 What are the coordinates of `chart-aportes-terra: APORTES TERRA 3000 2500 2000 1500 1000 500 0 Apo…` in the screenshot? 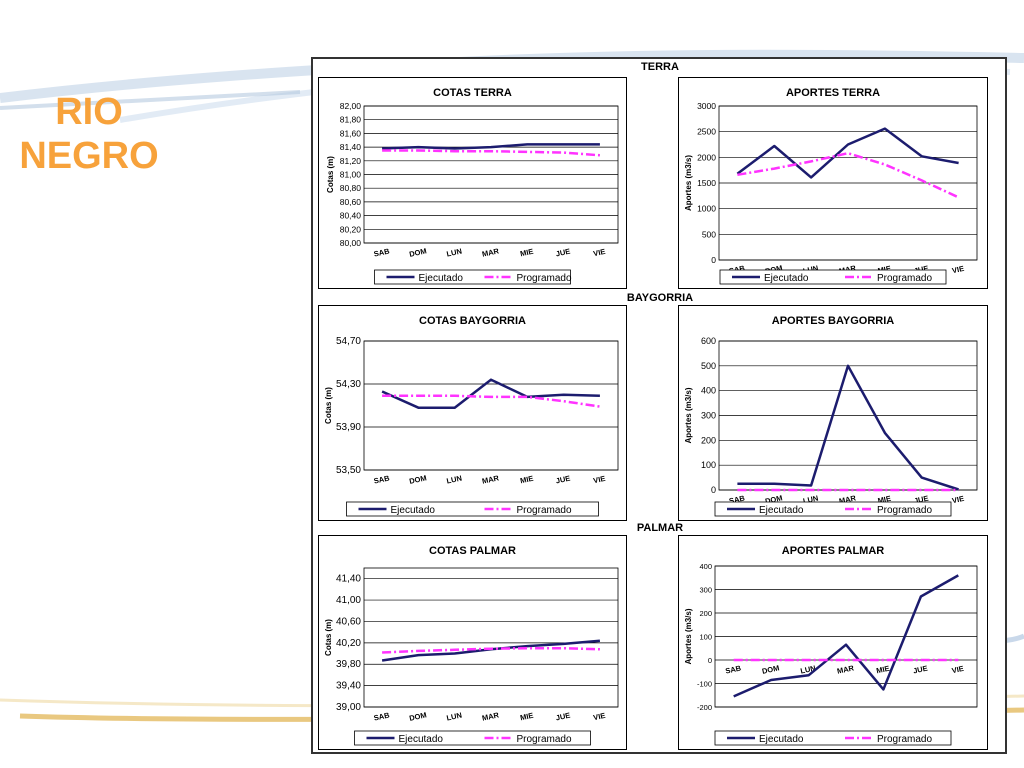 It's located at (833, 183).